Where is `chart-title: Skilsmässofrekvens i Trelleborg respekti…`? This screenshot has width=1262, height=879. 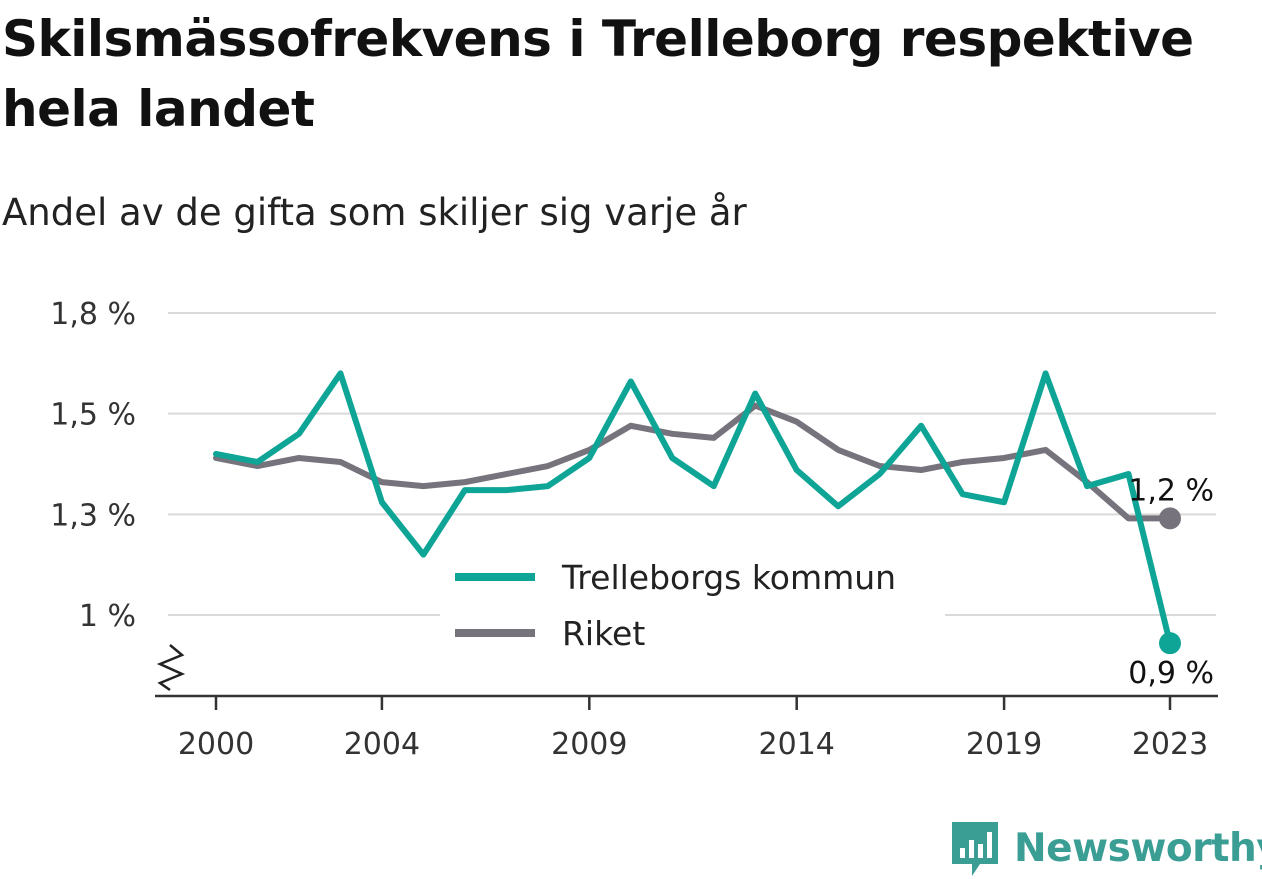 chart-title: Skilsmässofrekvens i Trelleborg respekti… is located at coordinates (598, 74).